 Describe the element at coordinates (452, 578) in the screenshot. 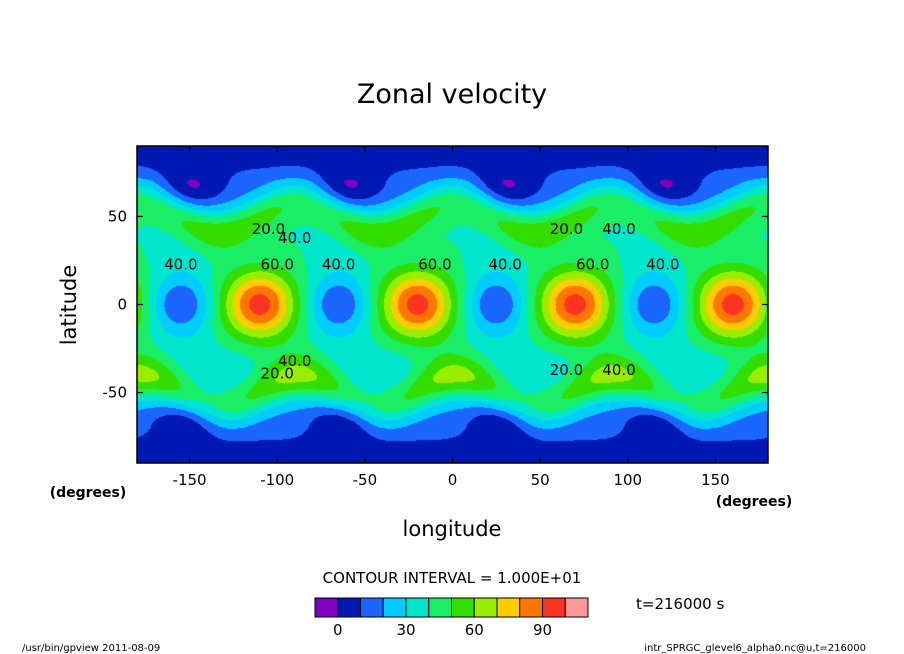

I see `contour-interval-text: CONTOUR INTERVAL = 1.000E+01` at that location.